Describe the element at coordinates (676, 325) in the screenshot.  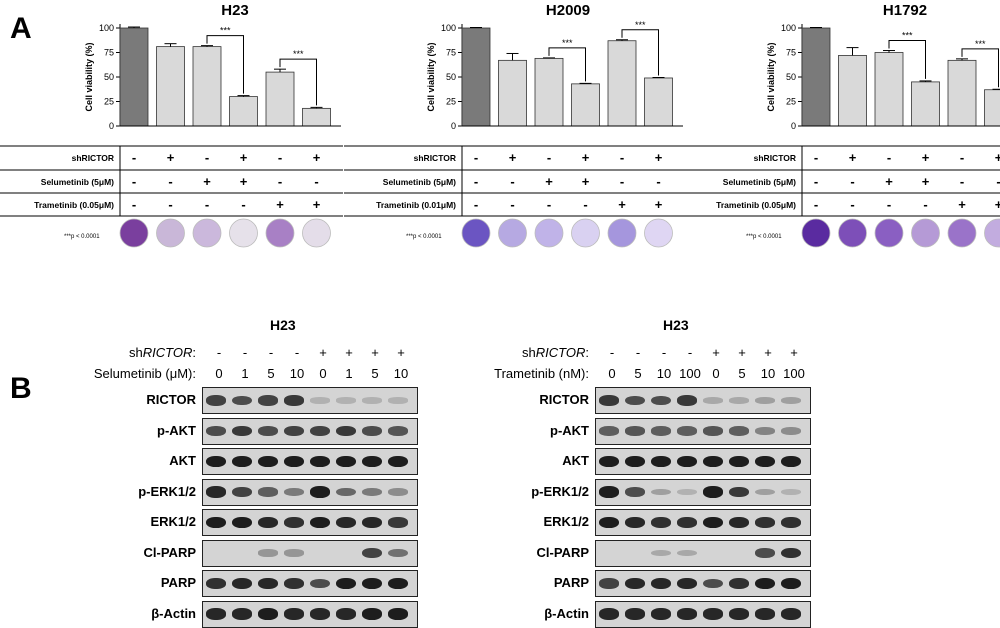
I see `blot-title: H23` at that location.